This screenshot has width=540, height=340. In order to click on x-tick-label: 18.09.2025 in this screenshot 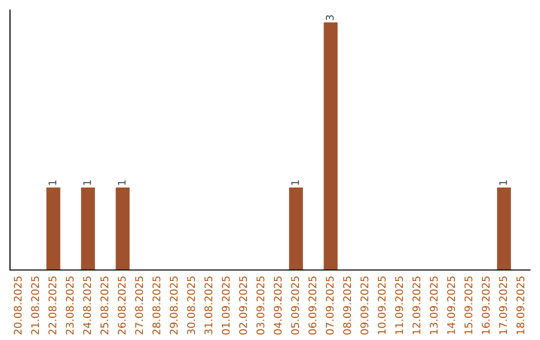, I will do `click(520, 305)`.